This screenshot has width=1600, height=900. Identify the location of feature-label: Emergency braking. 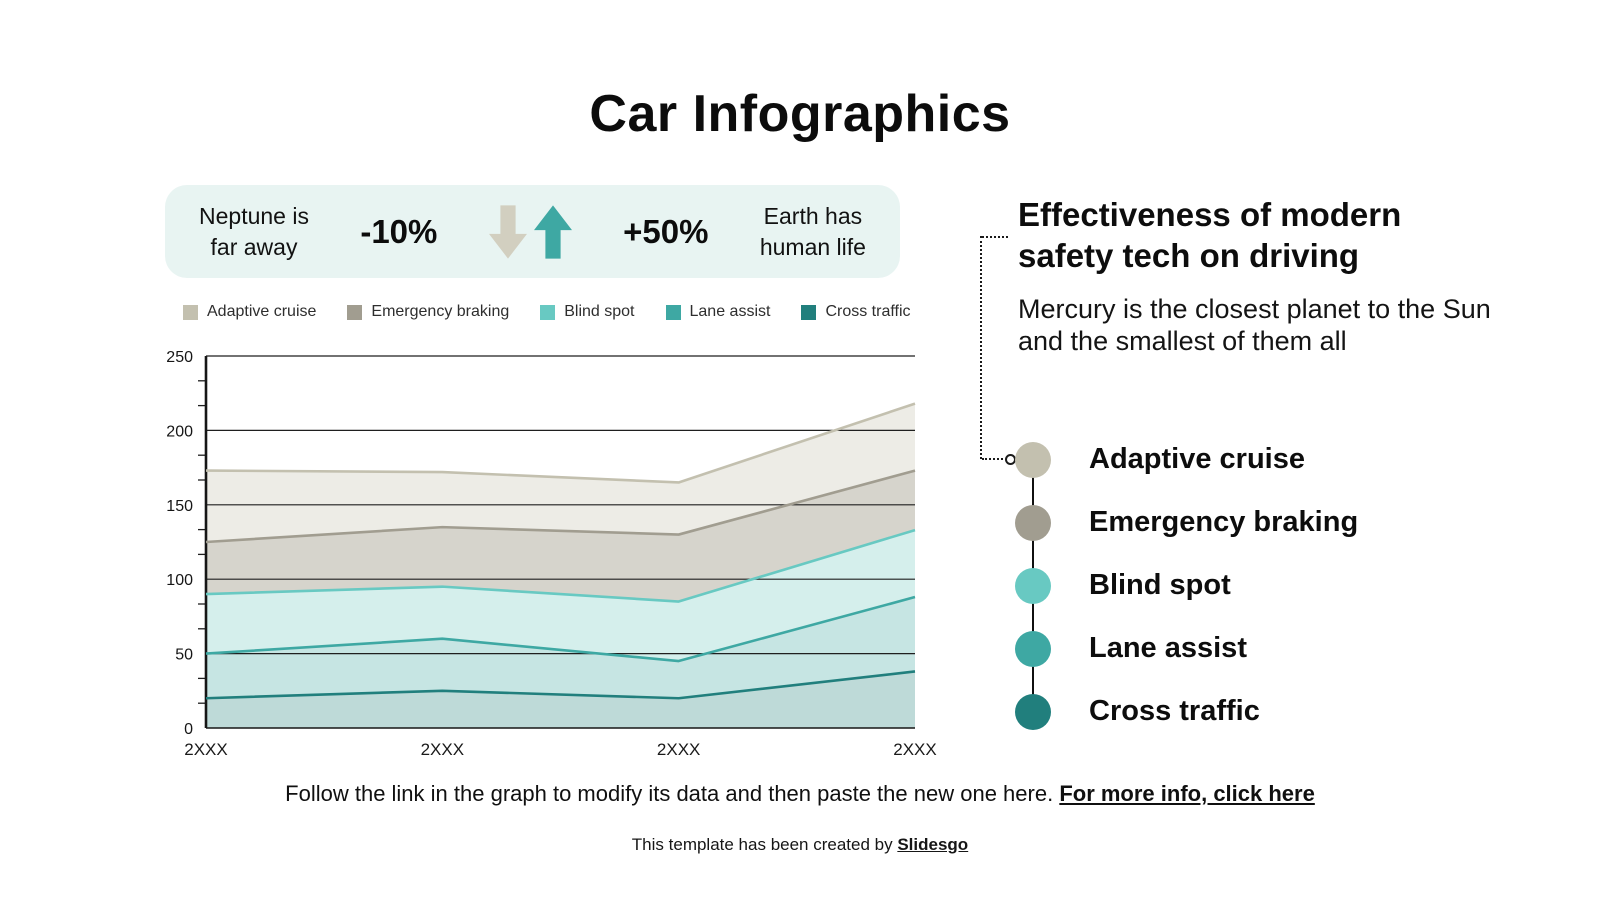
(1224, 522).